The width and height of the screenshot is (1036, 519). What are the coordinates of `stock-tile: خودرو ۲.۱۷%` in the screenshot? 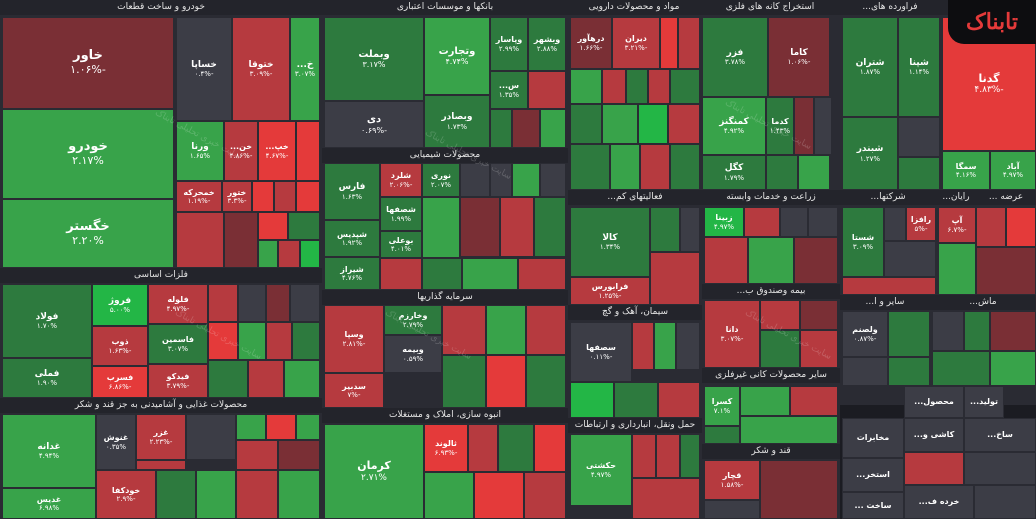 It's located at (88, 154).